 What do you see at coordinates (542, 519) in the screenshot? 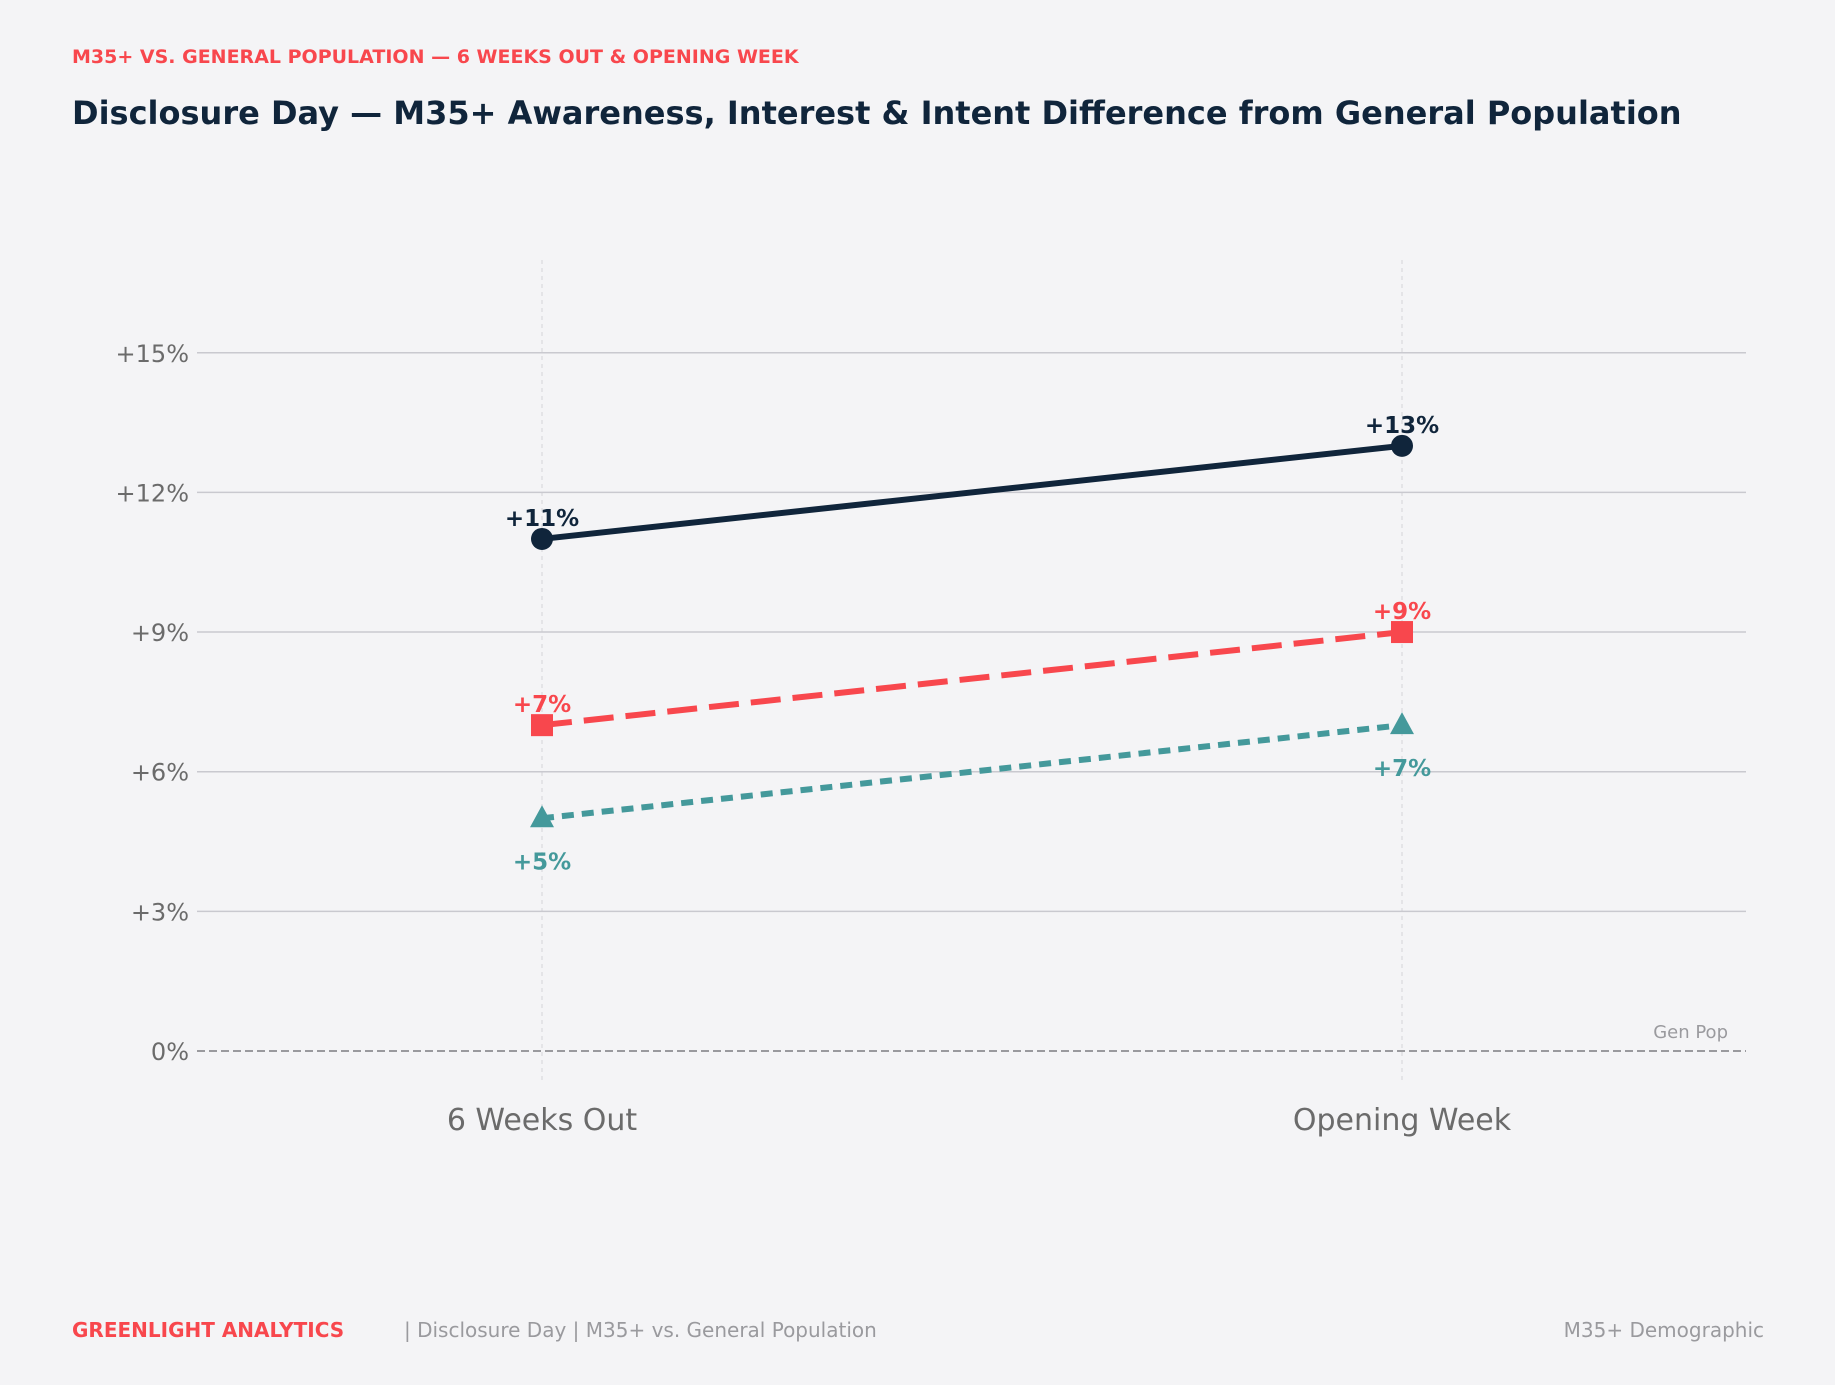
I see `data-label: +11%` at bounding box center [542, 519].